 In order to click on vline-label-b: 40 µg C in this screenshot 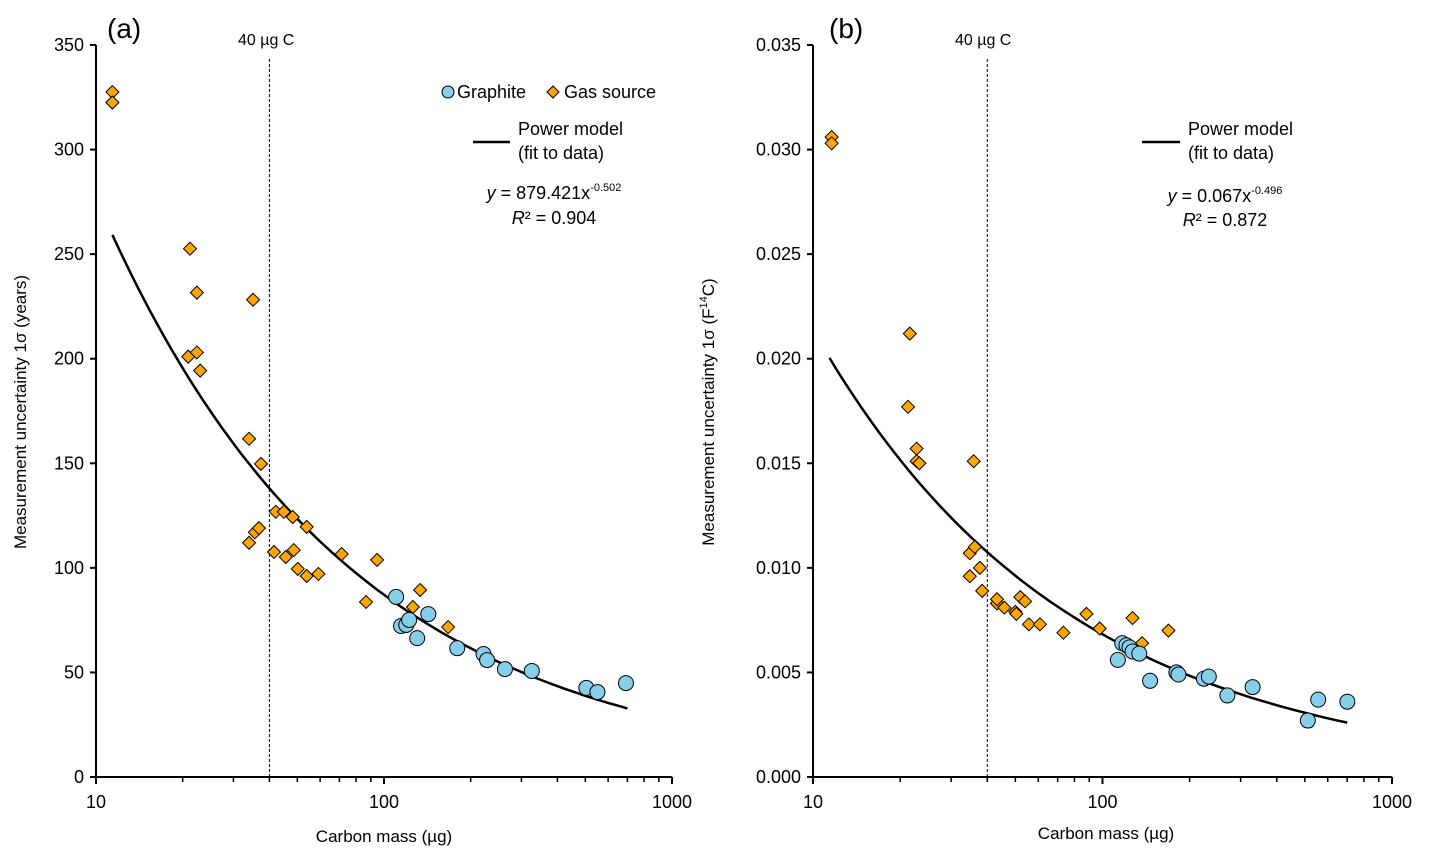, I will do `click(983, 40)`.